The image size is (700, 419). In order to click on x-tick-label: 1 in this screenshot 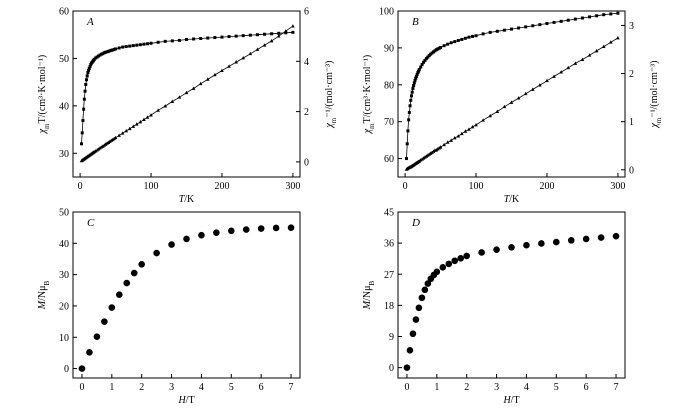, I will do `click(111, 387)`.